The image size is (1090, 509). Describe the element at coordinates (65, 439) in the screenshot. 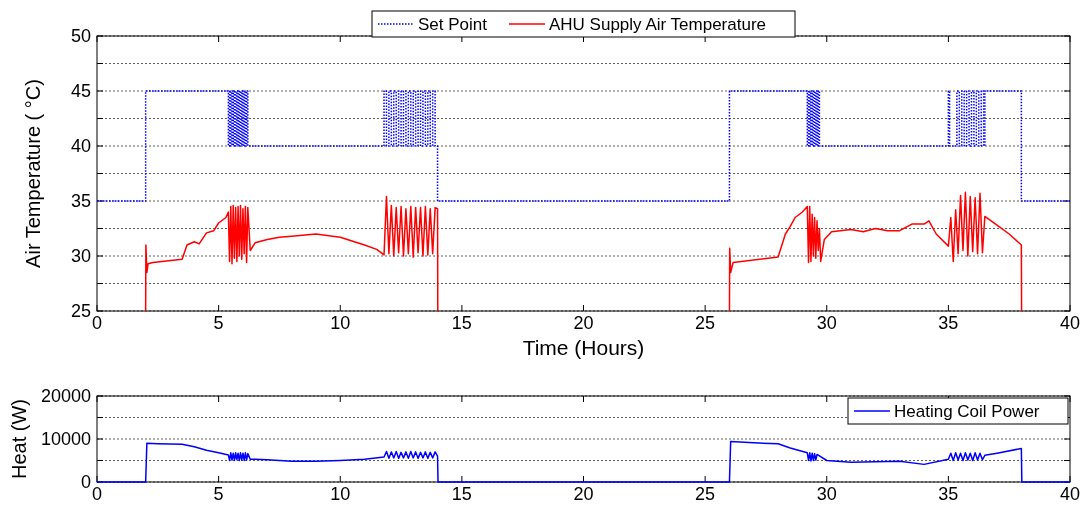

I see `y-tick-label: 10000` at that location.